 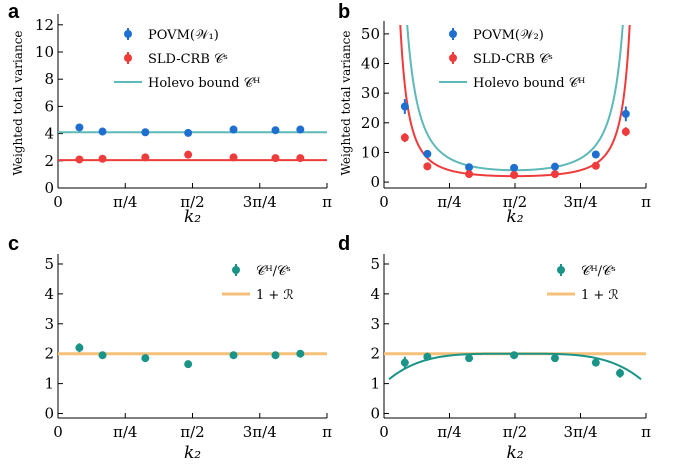 I want to click on y-tick-label: 40, so click(x=370, y=64).